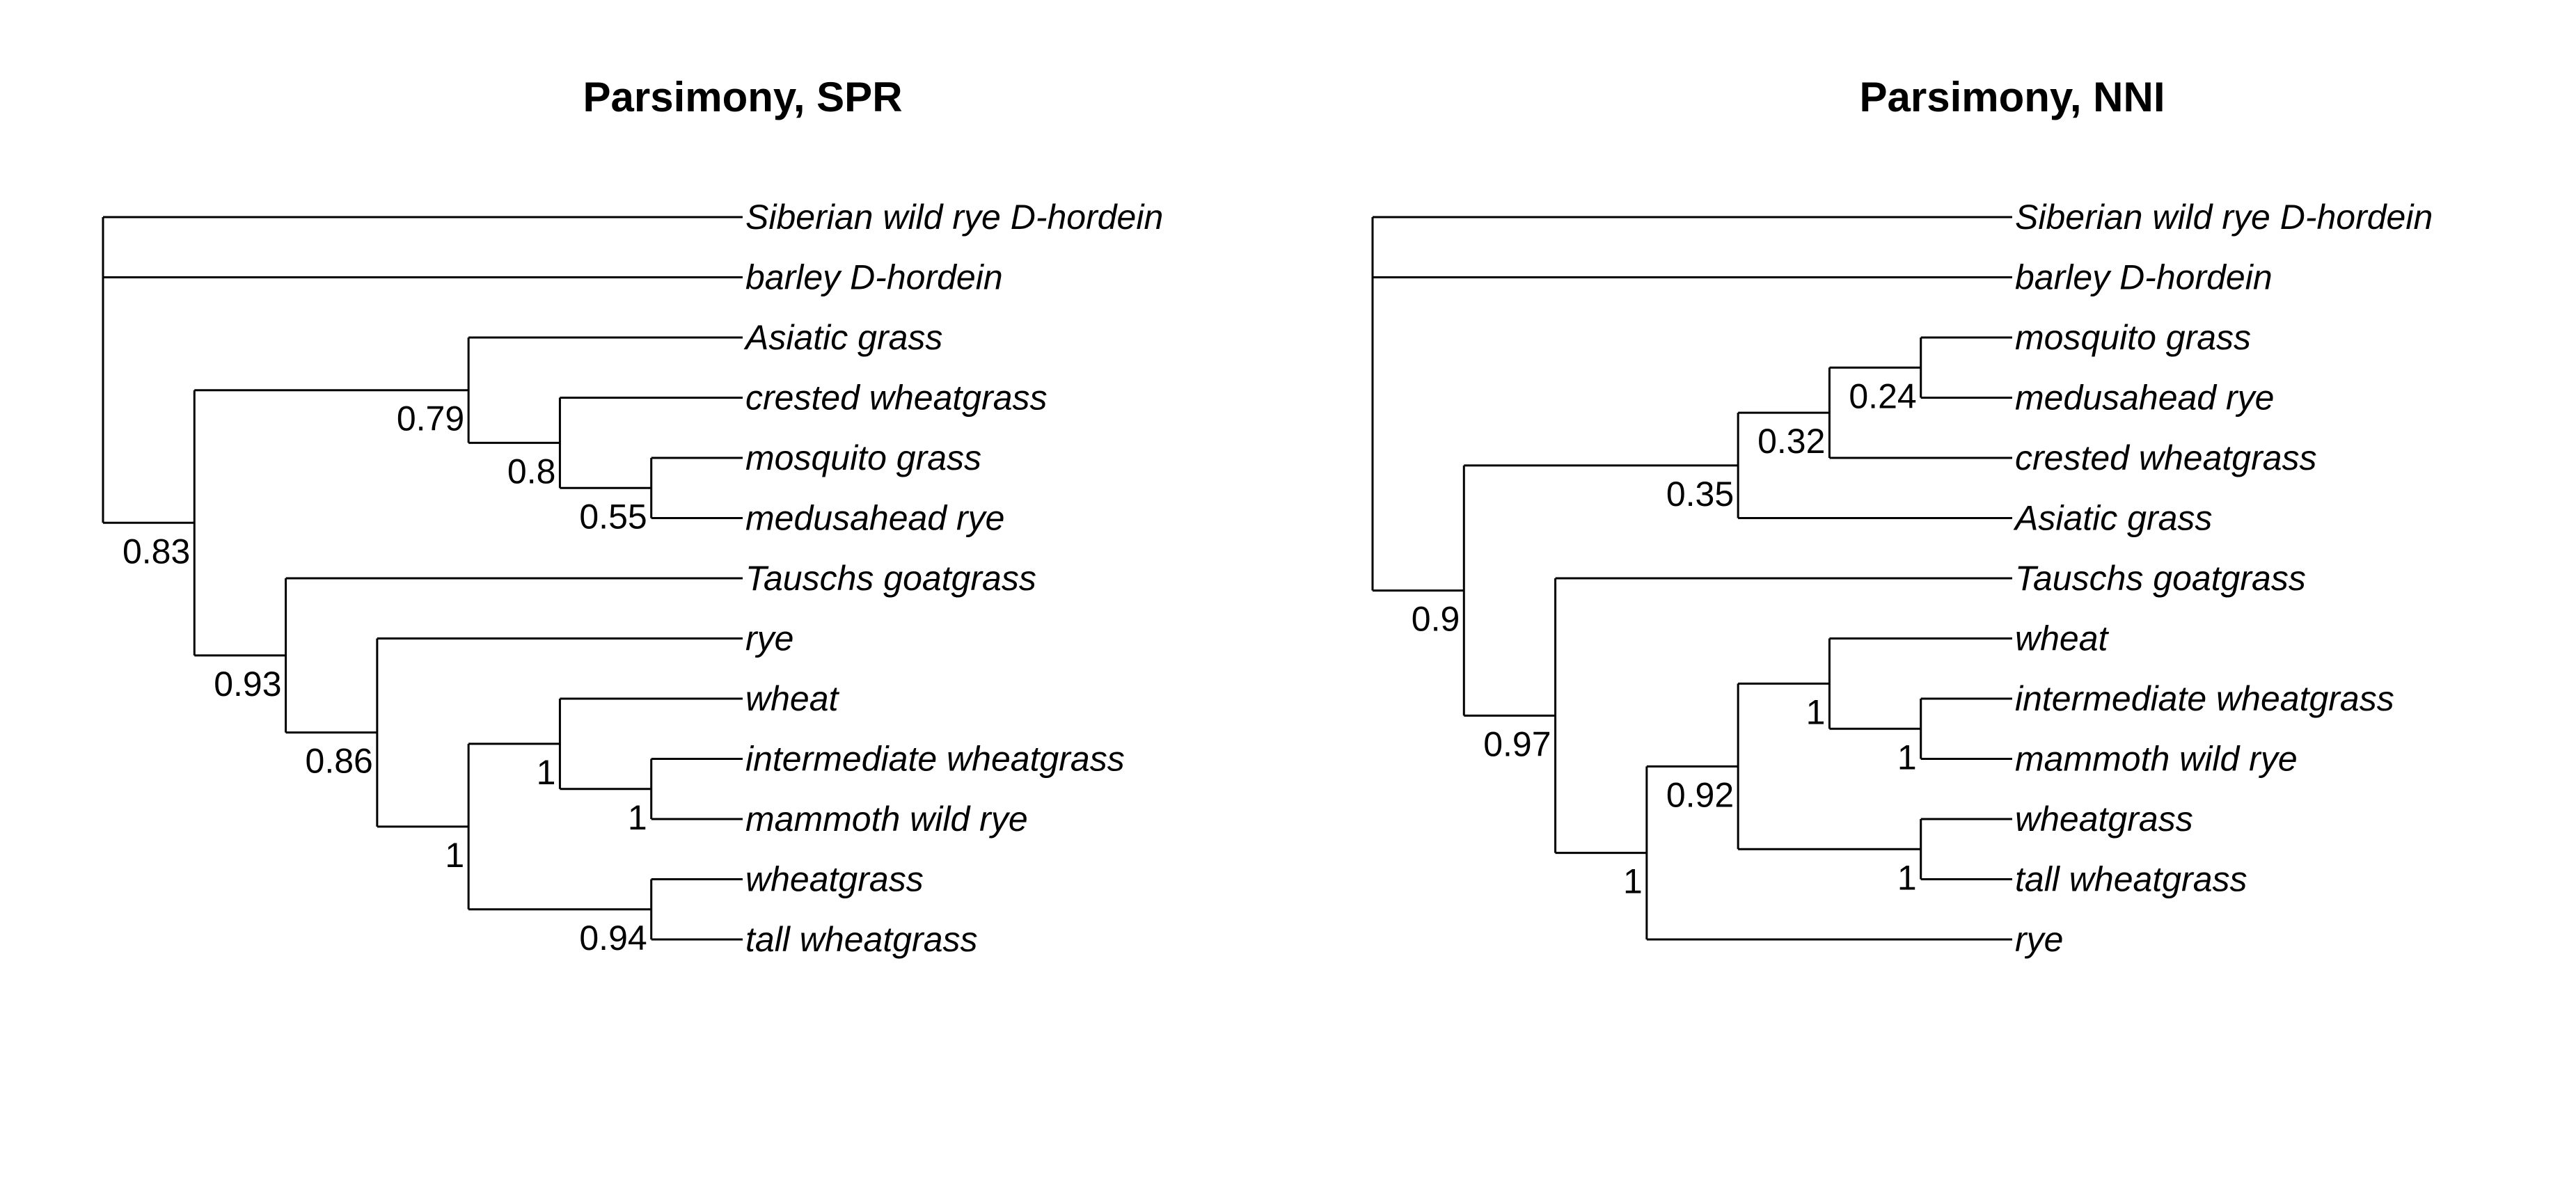 The width and height of the screenshot is (2576, 1199). What do you see at coordinates (1517, 744) in the screenshot?
I see `support-value: 0.97` at bounding box center [1517, 744].